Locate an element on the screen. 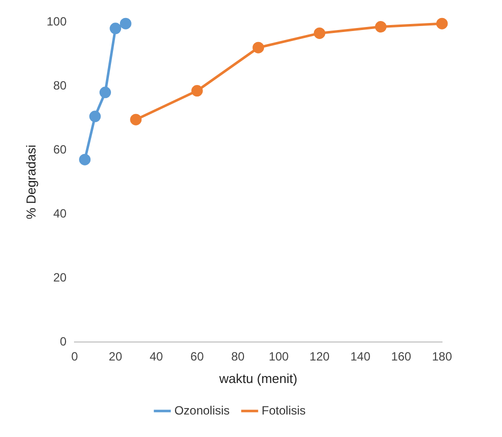 This screenshot has height=437, width=502. y-tick-label: 80 is located at coordinates (60, 85).